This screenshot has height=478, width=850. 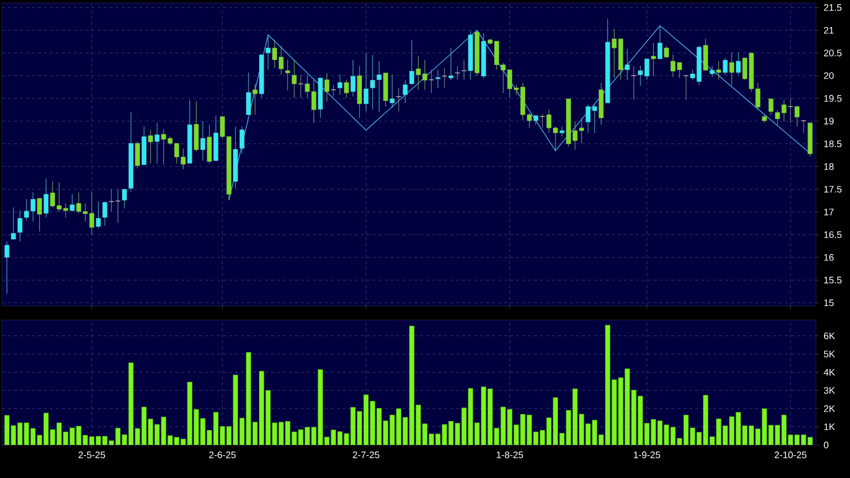 I want to click on x-tick-label: 2-5-25, so click(x=92, y=455).